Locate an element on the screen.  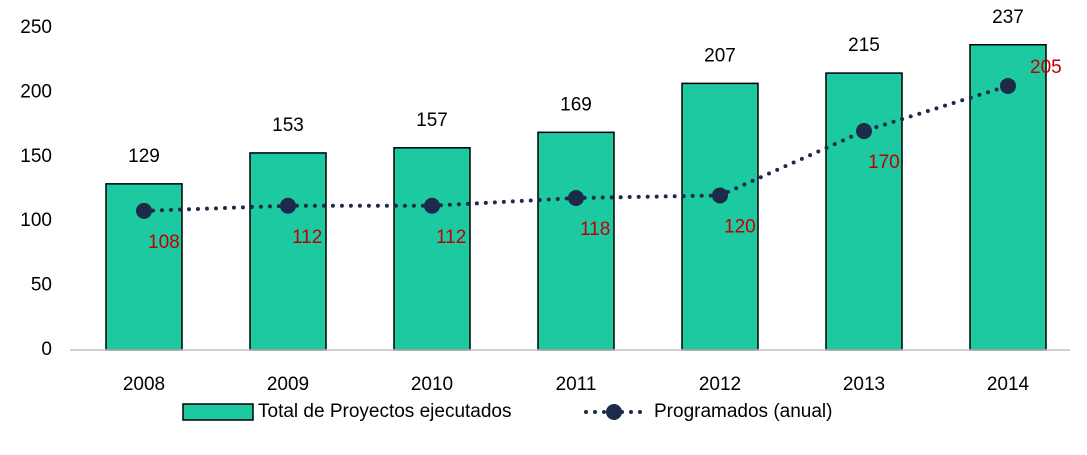
bar-value-label: 129 is located at coordinates (144, 156).